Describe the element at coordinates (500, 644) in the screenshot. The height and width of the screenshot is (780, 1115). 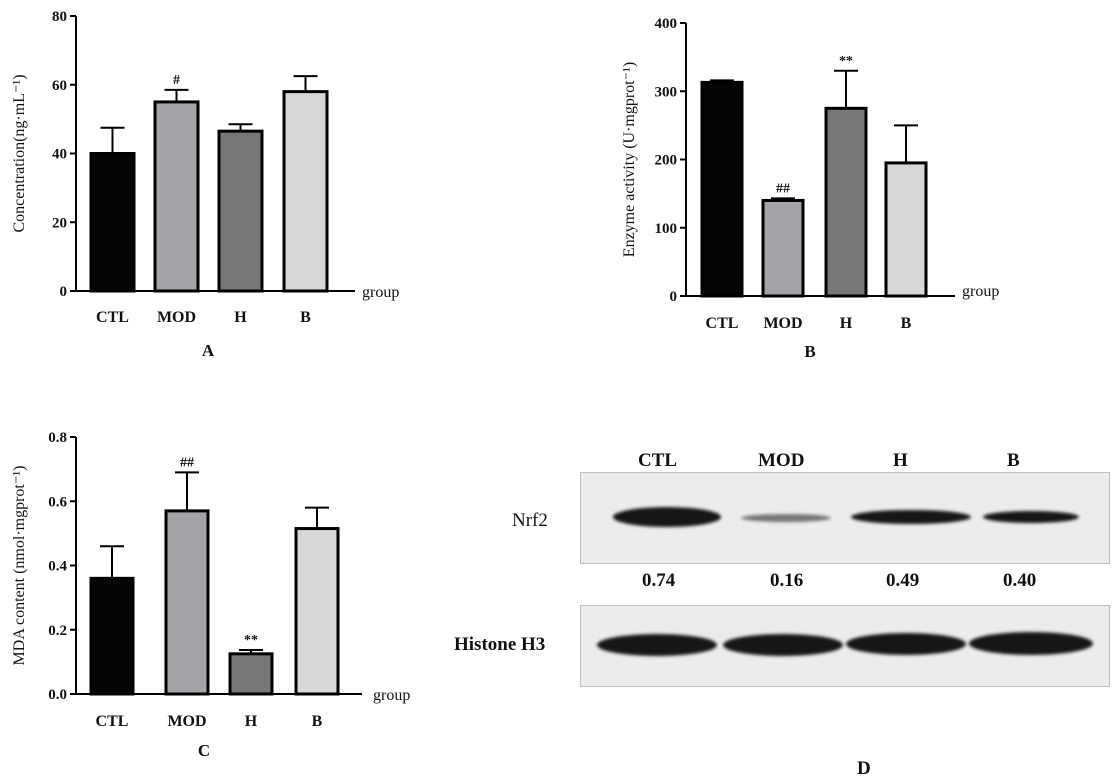
I see `blot-row-label-histone-h3: Histone H3` at that location.